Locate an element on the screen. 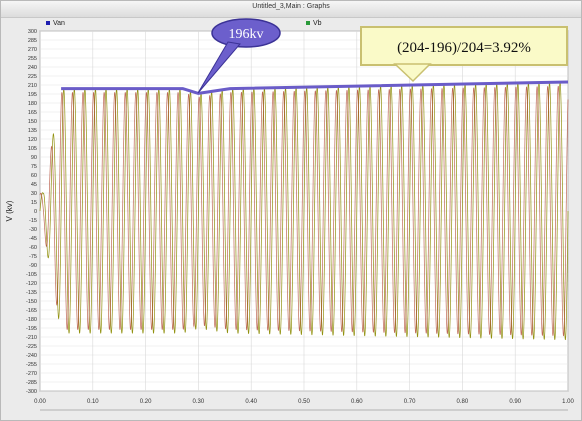 The height and width of the screenshot is (421, 582). y-tick-label: -300 is located at coordinates (31, 392).